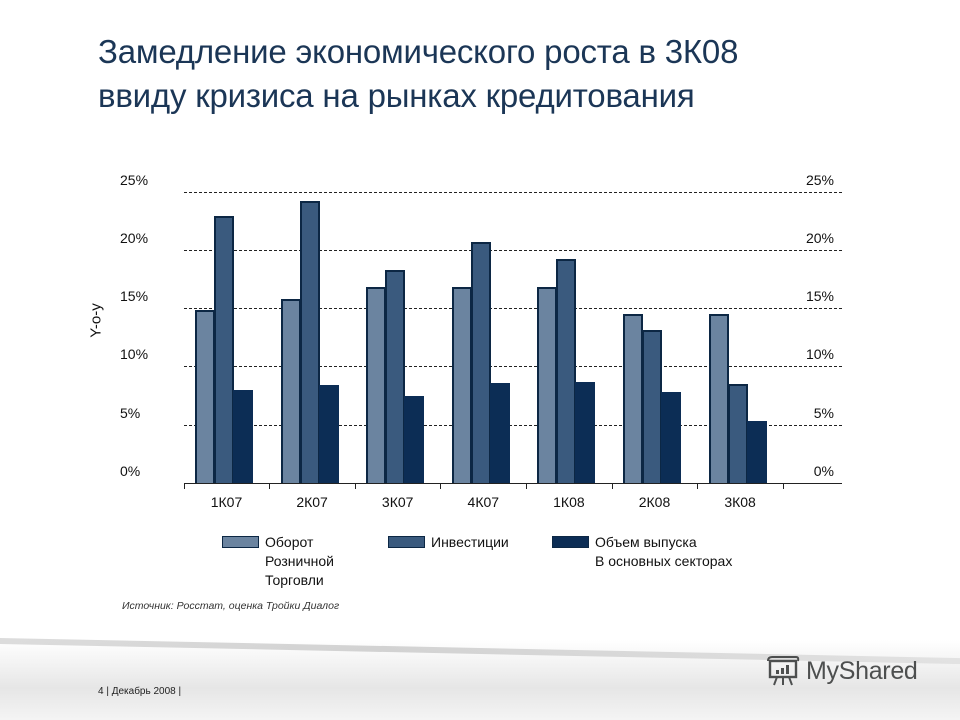 The width and height of the screenshot is (960, 720). I want to click on legend-label: Объем выпуска В основных секторах, so click(663, 552).